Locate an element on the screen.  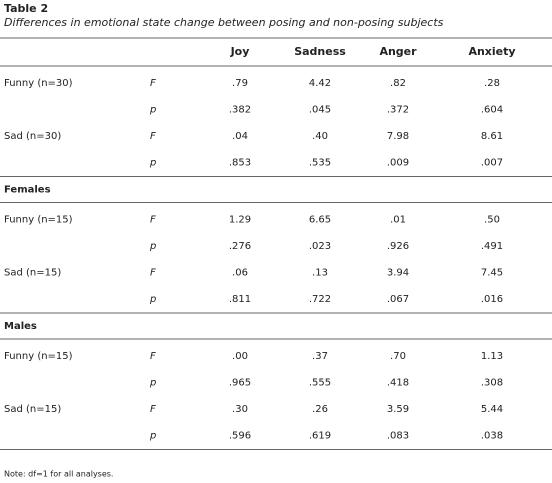
cell: .276 is located at coordinates (240, 246).